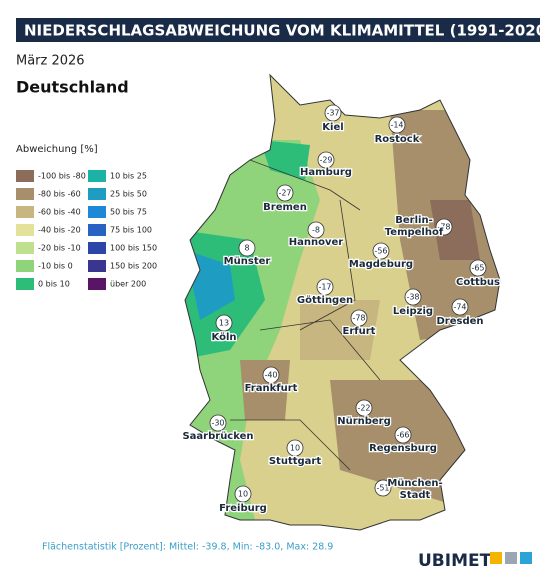 This screenshot has height=576, width=556. I want to click on city-name: Leipzig, so click(413, 311).